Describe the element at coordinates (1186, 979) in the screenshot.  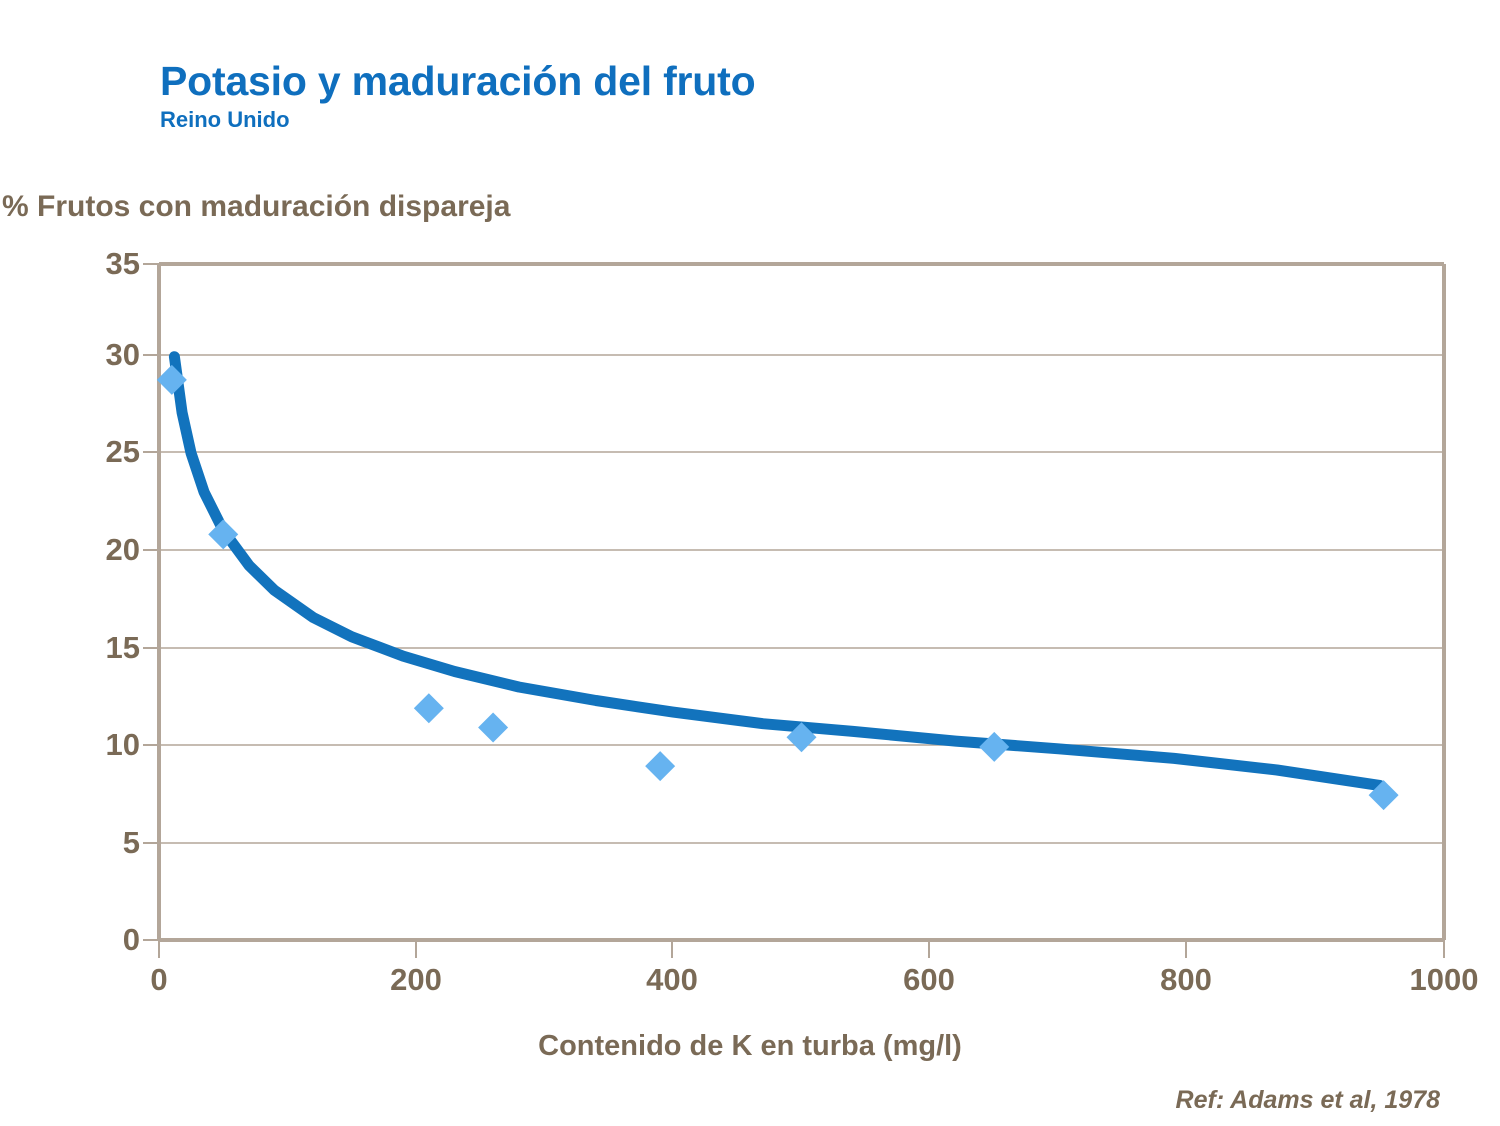
I see `x-tick-label-800: 800` at that location.